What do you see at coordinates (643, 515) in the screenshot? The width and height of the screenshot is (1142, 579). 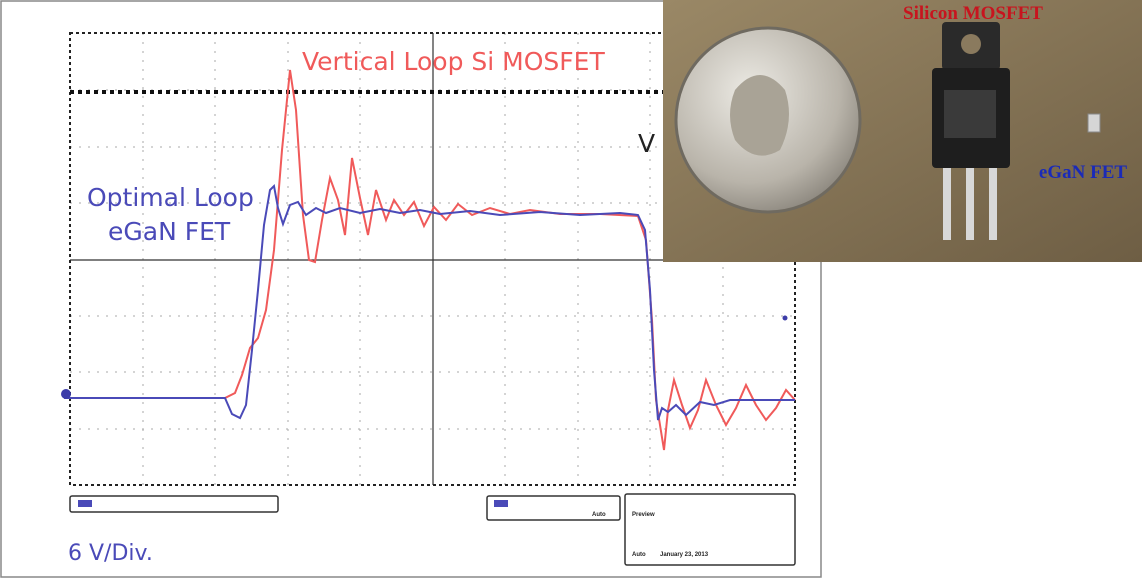 I see `status-text: Preview` at bounding box center [643, 515].